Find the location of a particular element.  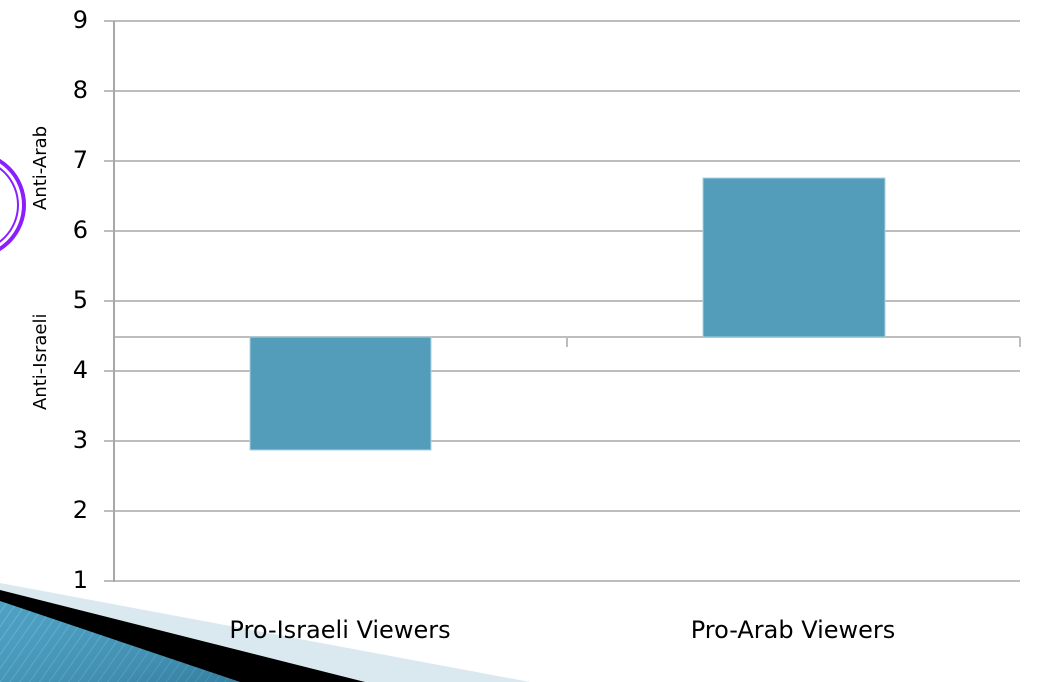

category-label-pro-arab: Pro-Arab Viewers is located at coordinates (793, 630).